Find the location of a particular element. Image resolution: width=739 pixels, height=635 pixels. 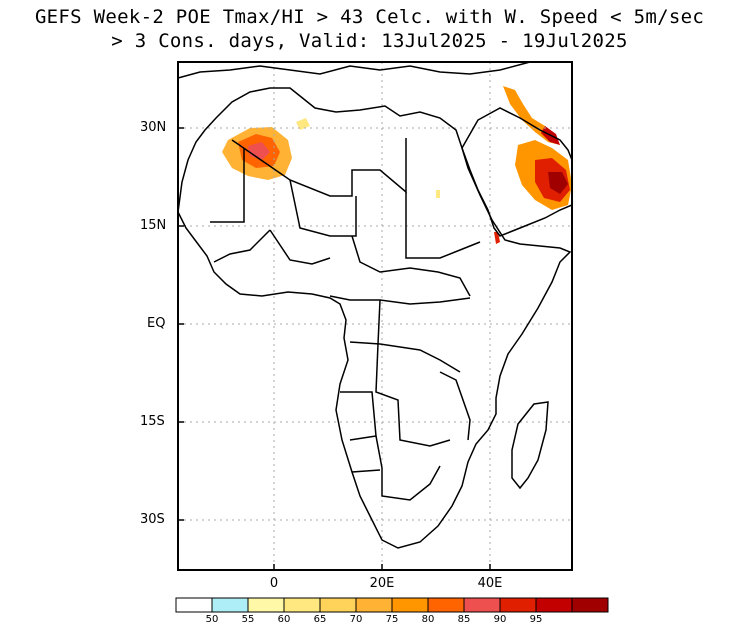

colorbar-label: 95 is located at coordinates (536, 619).